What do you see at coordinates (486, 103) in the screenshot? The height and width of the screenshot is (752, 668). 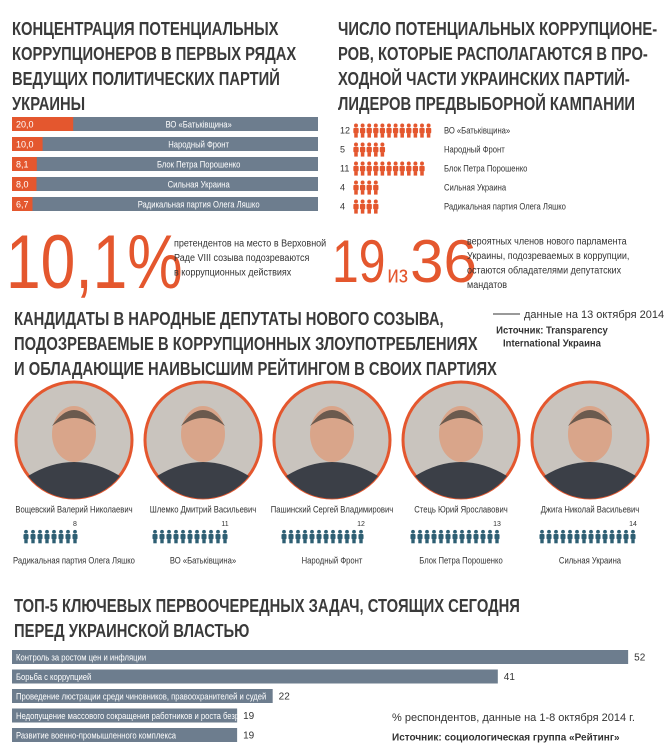 I see `chart-title: ЛИДЕРОВ ПРЕДВЫБОРНОЙ КАМПАНИИ` at bounding box center [486, 103].